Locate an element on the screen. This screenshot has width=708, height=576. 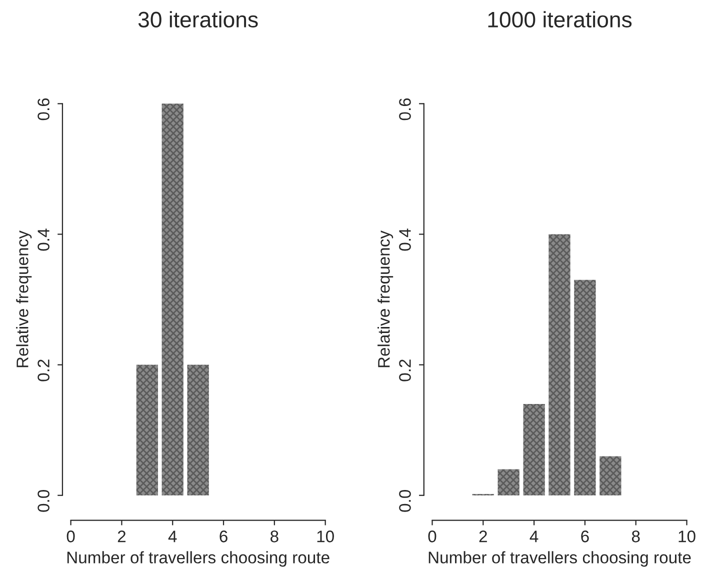
chart-title: 1000 iterations is located at coordinates (560, 19).